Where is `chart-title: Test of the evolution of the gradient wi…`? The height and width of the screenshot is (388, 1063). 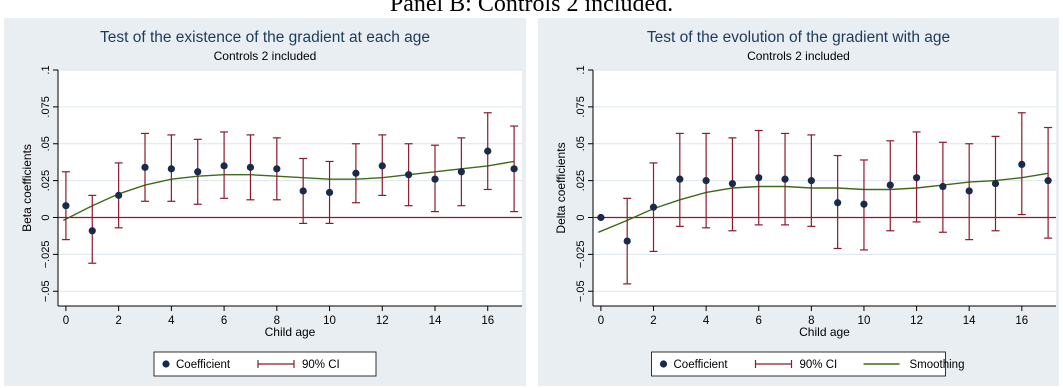 chart-title: Test of the evolution of the gradient wi… is located at coordinates (798, 37).